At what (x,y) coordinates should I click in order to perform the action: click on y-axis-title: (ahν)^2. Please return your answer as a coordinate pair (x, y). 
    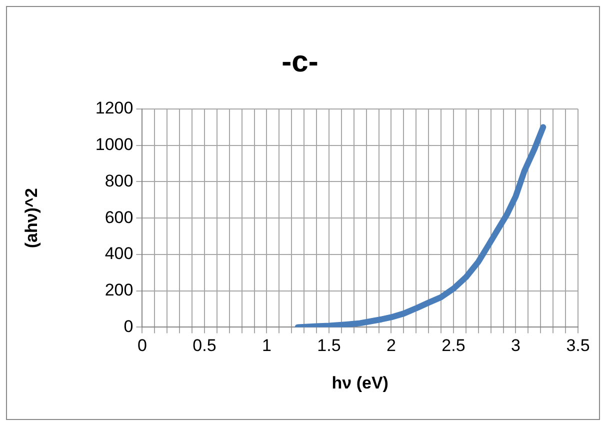
    Looking at the image, I should click on (31, 218).